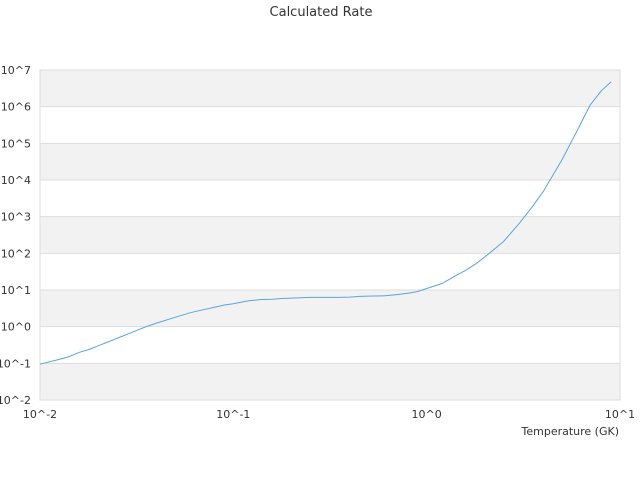  Describe the element at coordinates (16, 290) in the screenshot. I see `y-tick-label: 10^1` at that location.